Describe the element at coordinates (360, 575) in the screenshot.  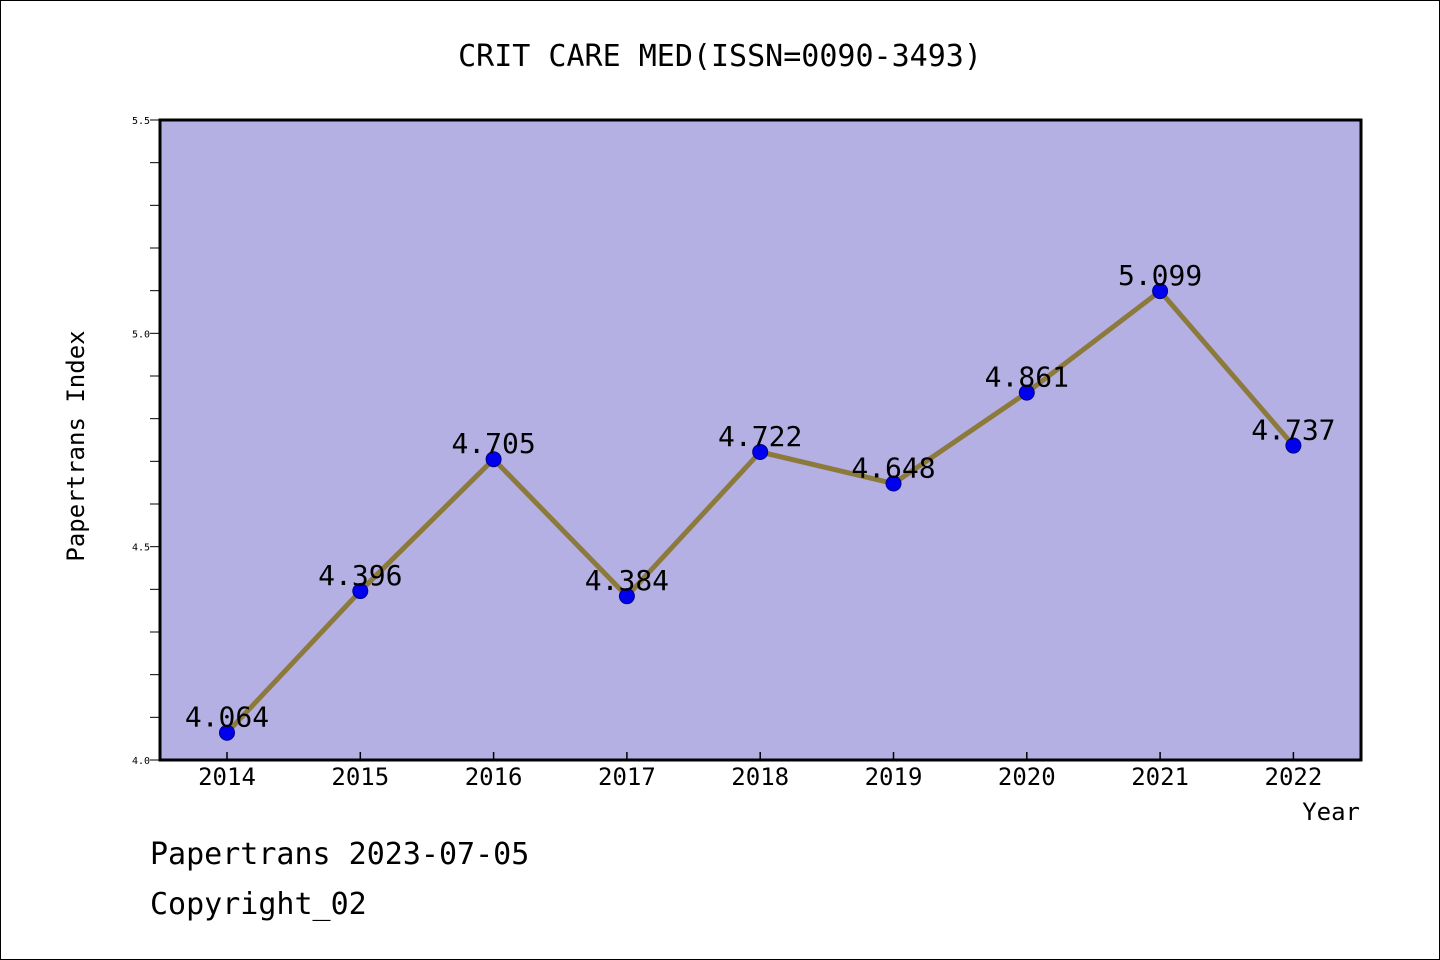
I see `data-label: 4.396` at that location.